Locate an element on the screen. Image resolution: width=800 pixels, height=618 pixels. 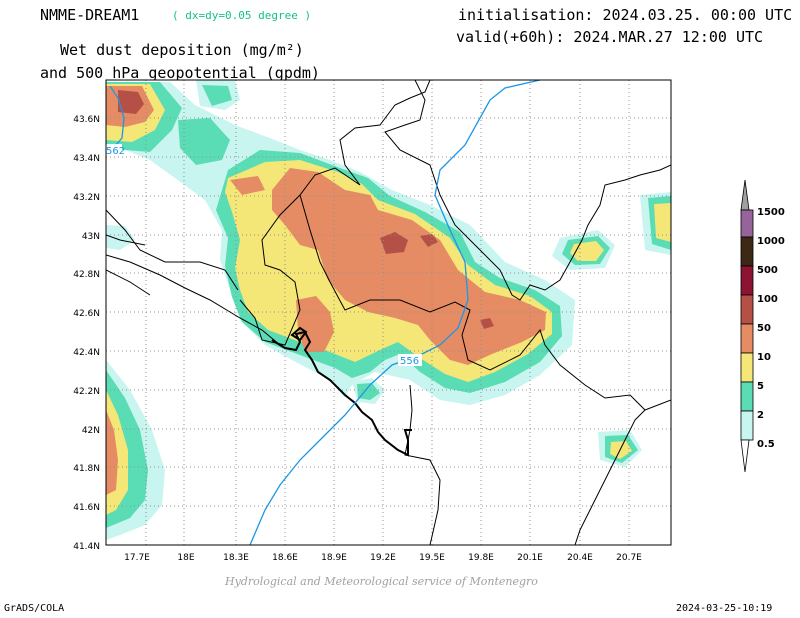
legend-label: 1000 is located at coordinates (771, 241).